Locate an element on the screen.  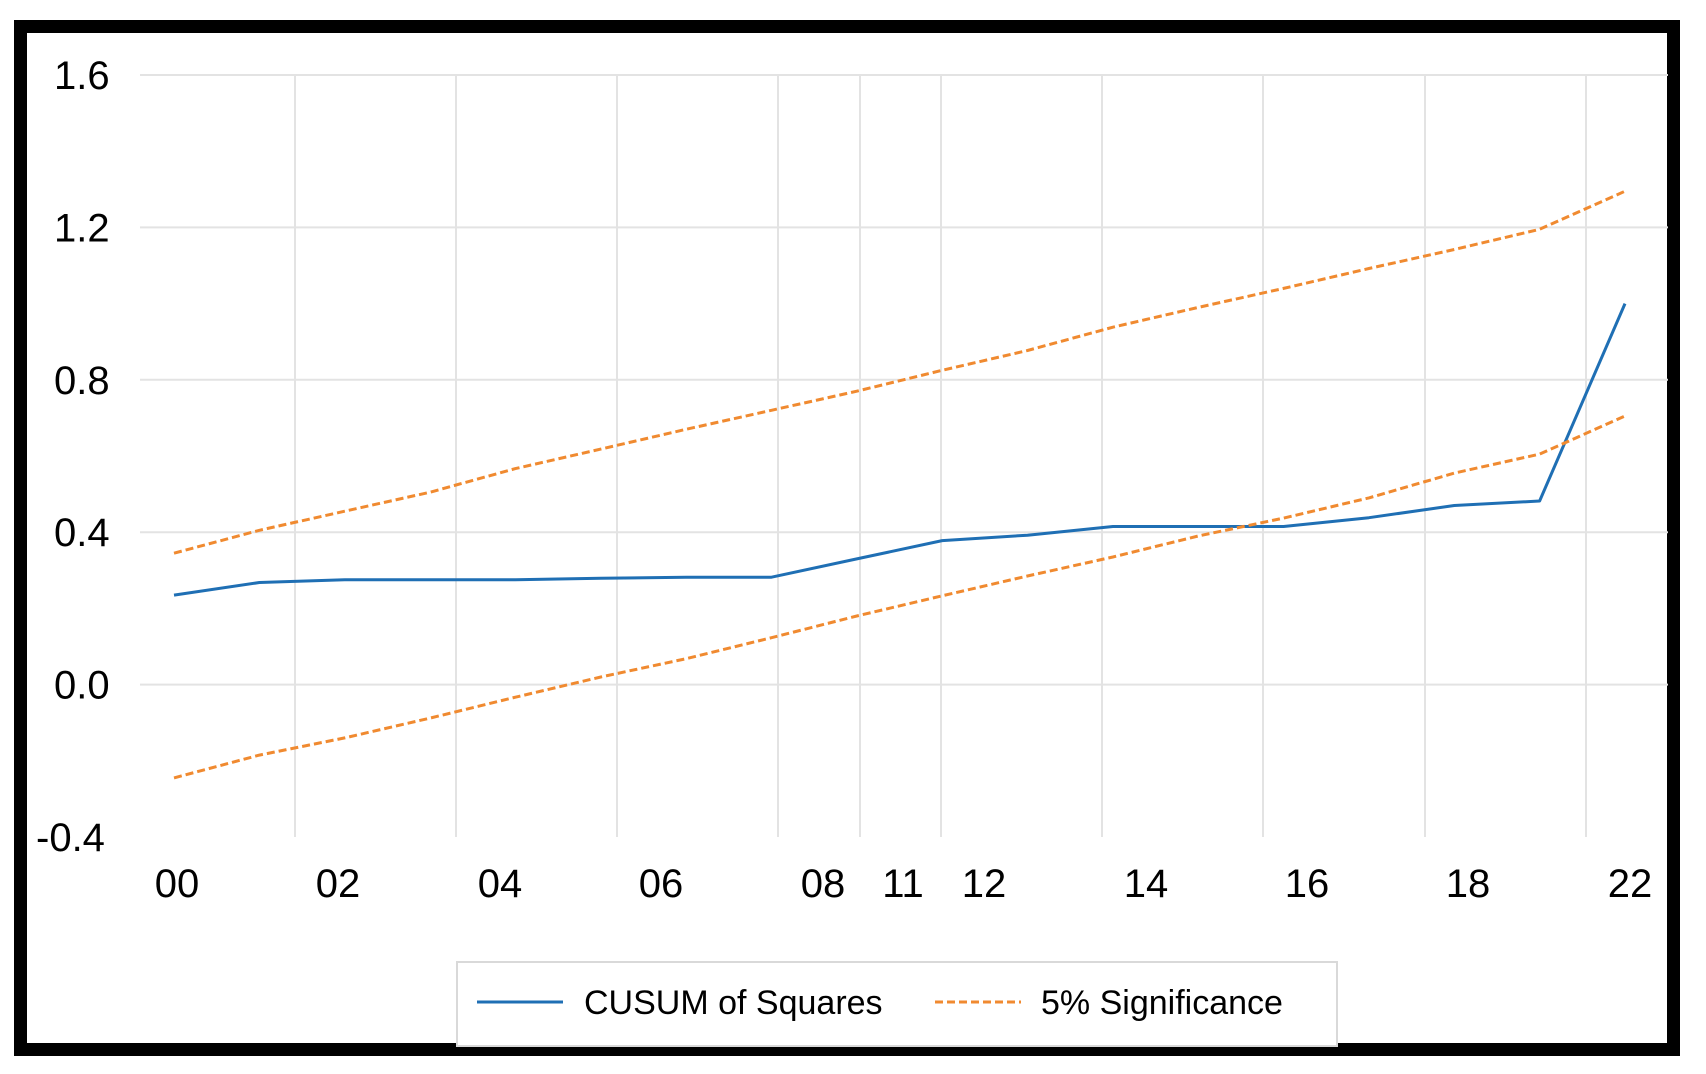
x-tick-label: 14 is located at coordinates (1146, 884).